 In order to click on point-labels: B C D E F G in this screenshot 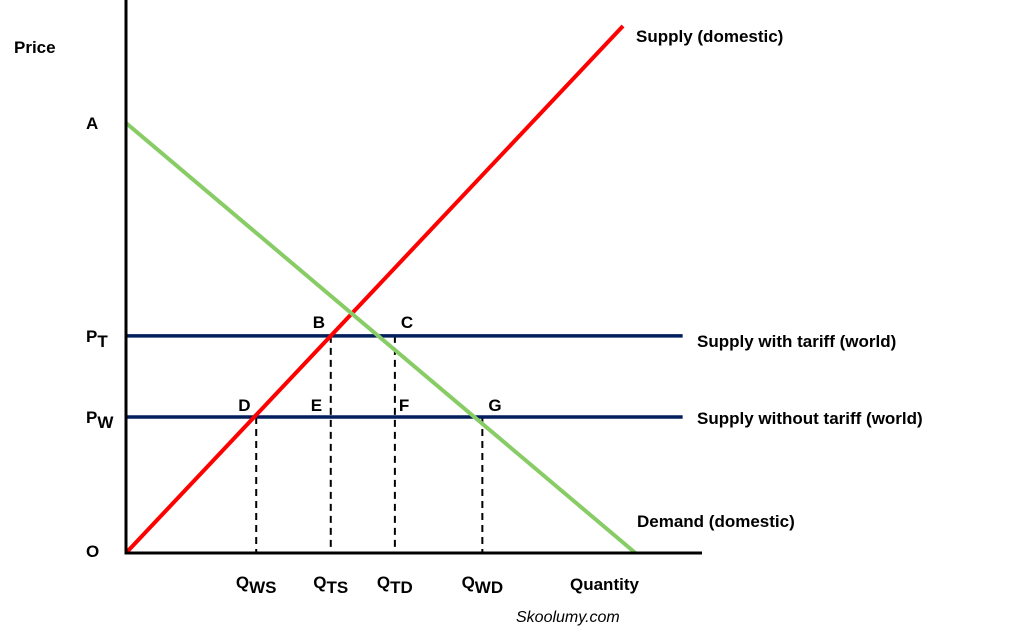, I will do `click(369, 364)`.